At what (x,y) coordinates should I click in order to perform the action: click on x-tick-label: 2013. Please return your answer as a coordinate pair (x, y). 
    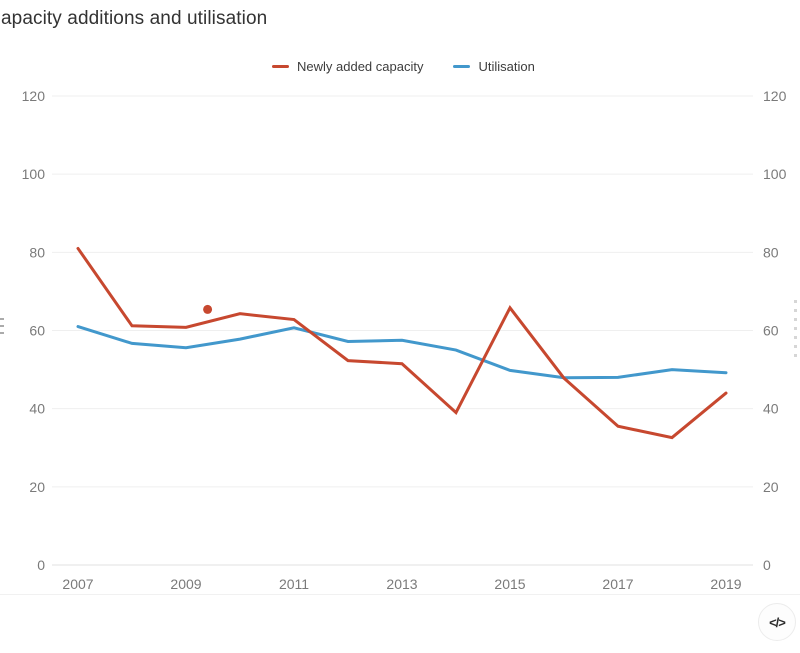
    Looking at the image, I should click on (401, 584).